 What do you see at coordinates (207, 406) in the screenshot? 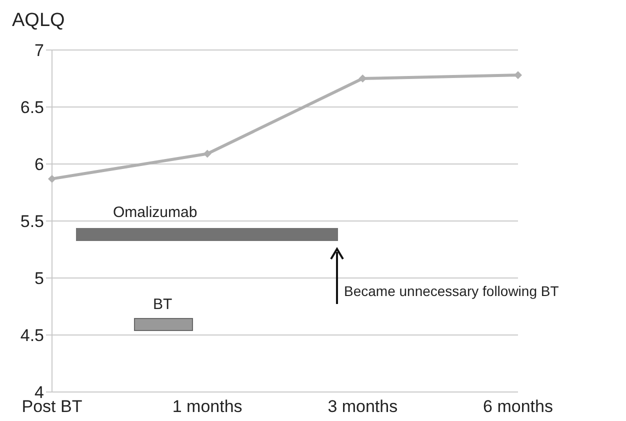
I see `x-tick-label: 1 months` at bounding box center [207, 406].